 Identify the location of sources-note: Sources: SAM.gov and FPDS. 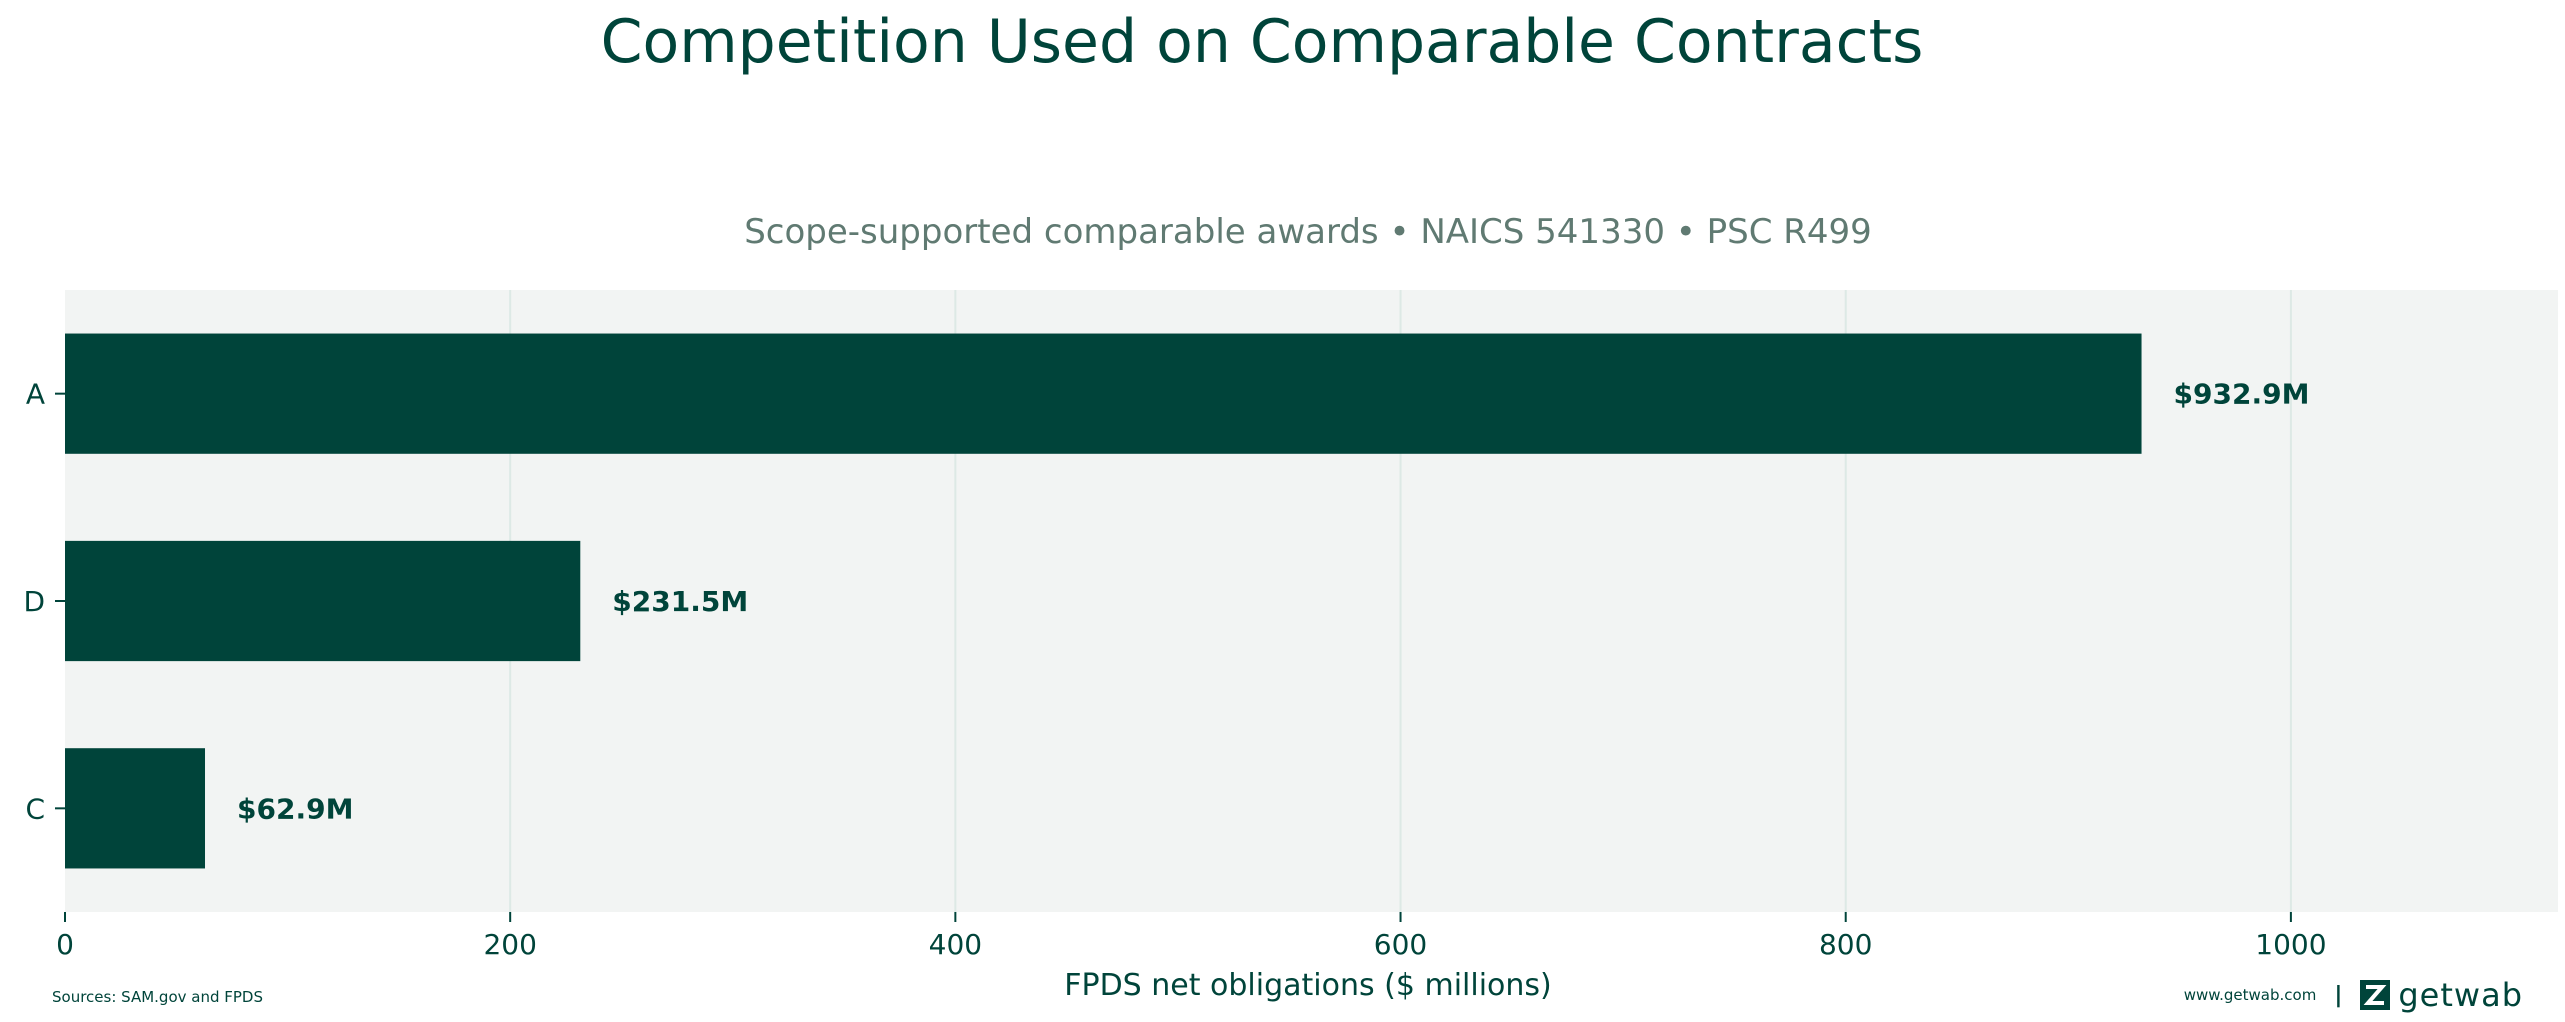
(158, 997).